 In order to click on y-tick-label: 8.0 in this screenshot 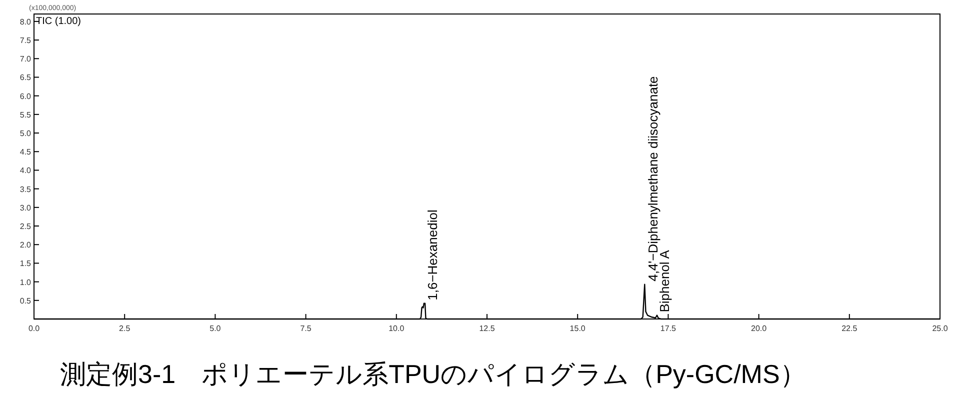, I will do `click(26, 21)`.